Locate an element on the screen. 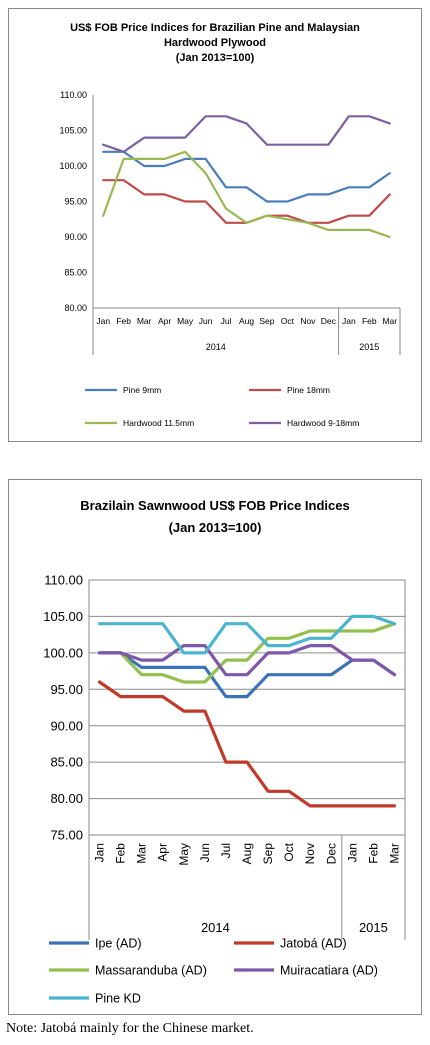 The image size is (430, 1045). y-tick-label-1: 85.00 is located at coordinates (75, 273).